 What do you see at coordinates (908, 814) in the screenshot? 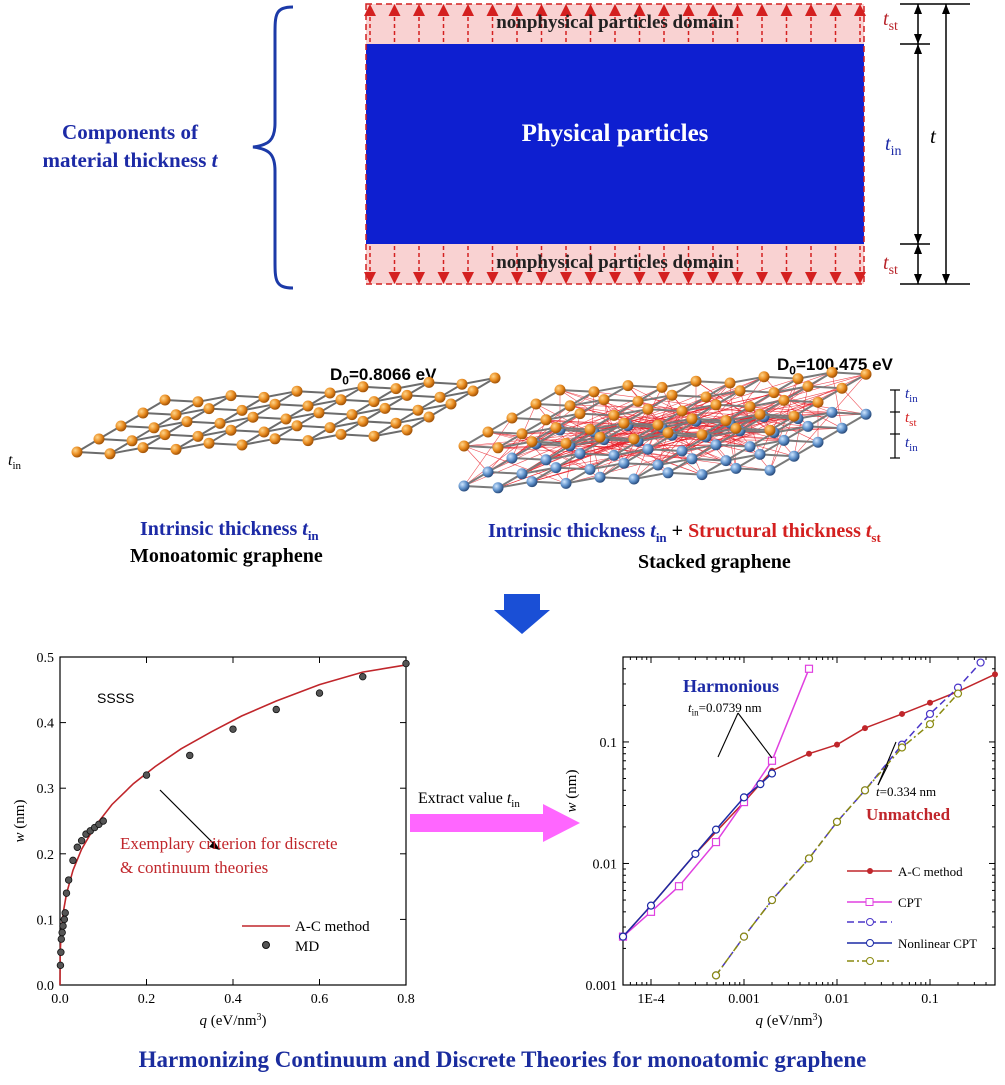
I see `unmatched-label: Unmatched` at bounding box center [908, 814].